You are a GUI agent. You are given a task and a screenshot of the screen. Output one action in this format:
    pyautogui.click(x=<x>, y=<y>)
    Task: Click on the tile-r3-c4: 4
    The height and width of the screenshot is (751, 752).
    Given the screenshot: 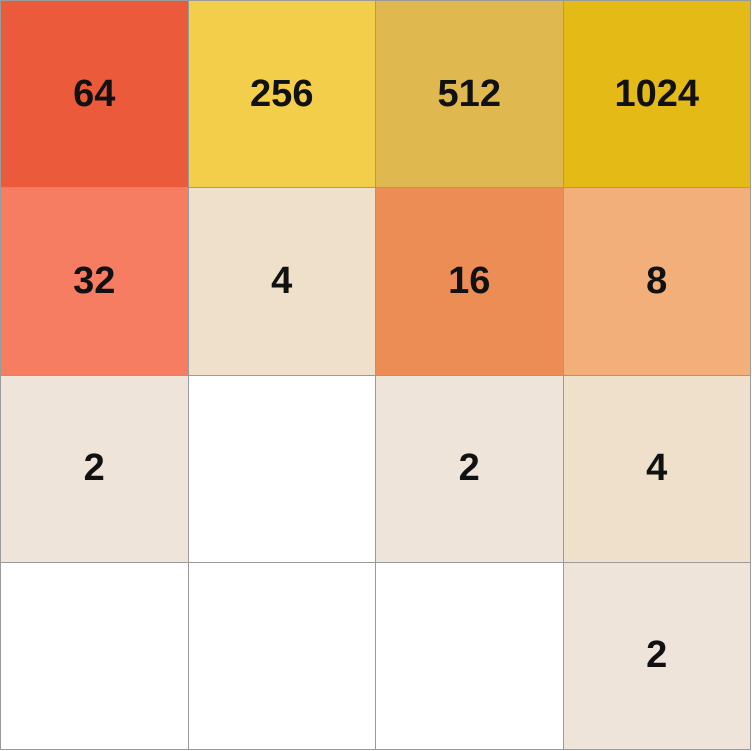 What is the action you would take?
    pyautogui.click(x=657, y=469)
    